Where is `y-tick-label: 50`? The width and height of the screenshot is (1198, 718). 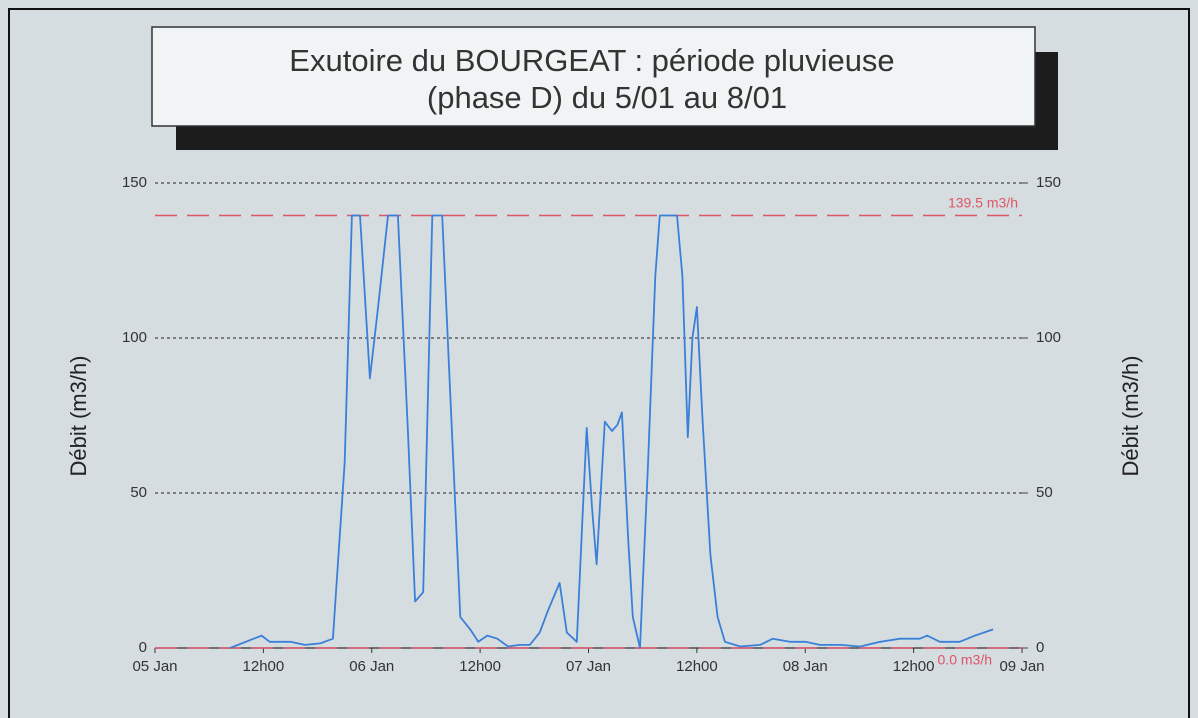
y-tick-label: 50 is located at coordinates (138, 492).